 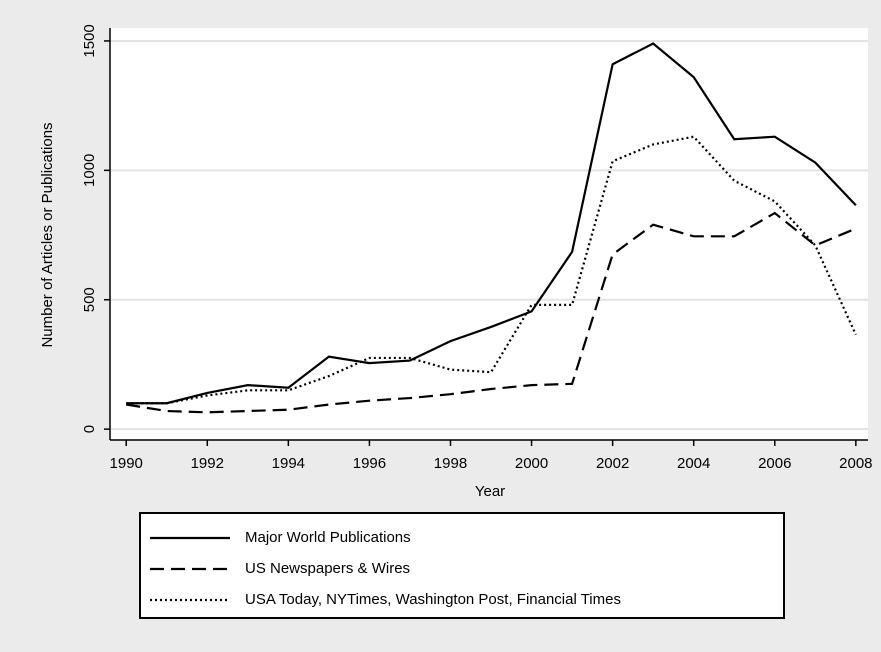 I want to click on y-tick-label: 1000, so click(x=89, y=170).